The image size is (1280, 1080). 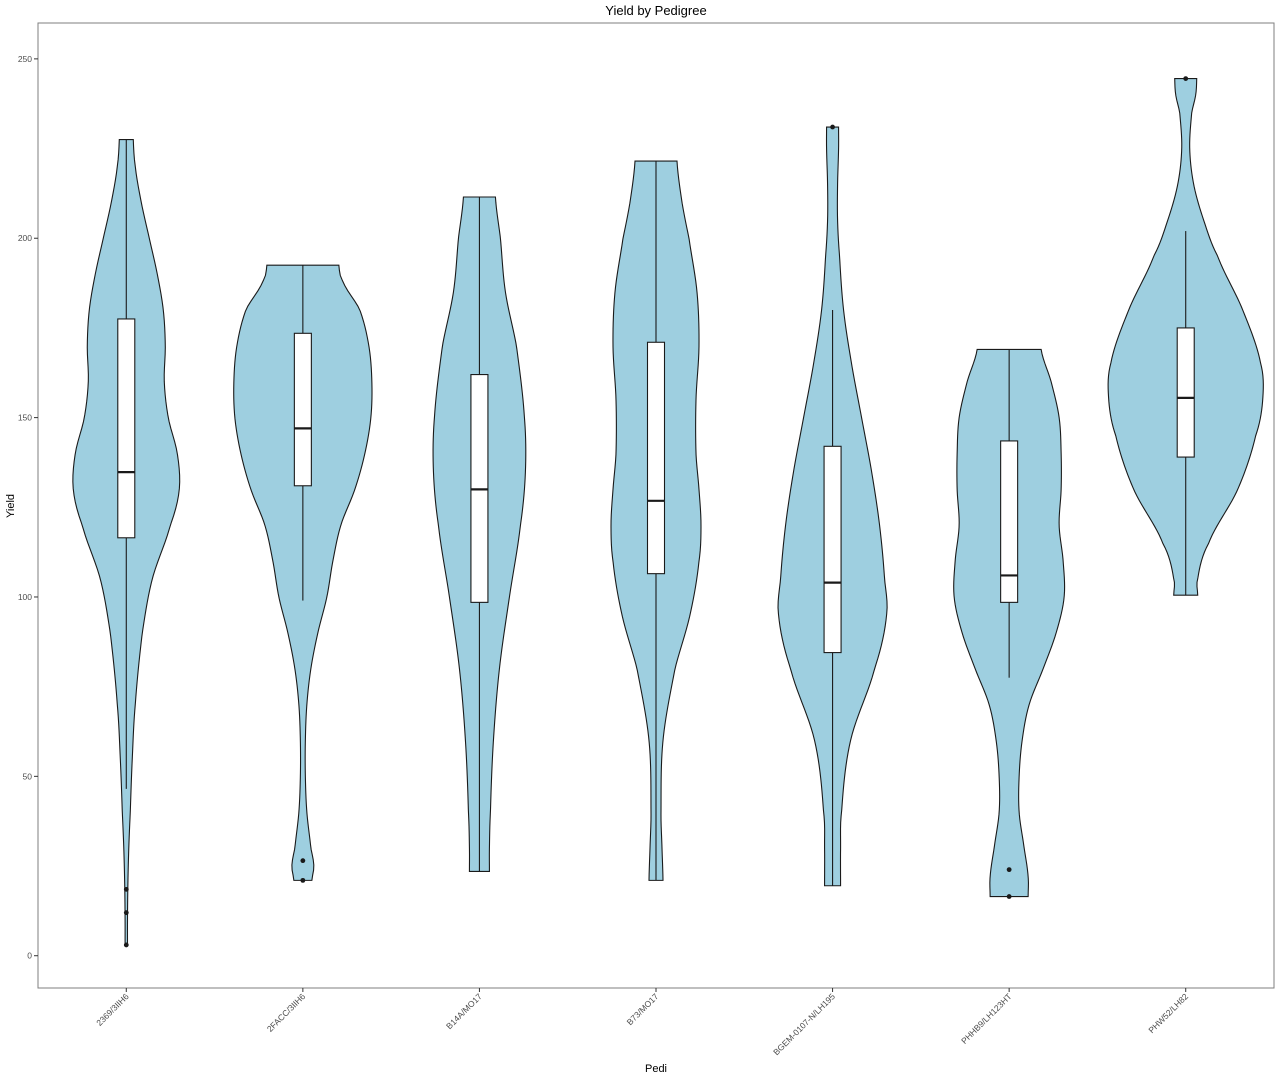 What do you see at coordinates (28, 507) in the screenshot?
I see `y-axis: 0 50 100 150 200 250` at bounding box center [28, 507].